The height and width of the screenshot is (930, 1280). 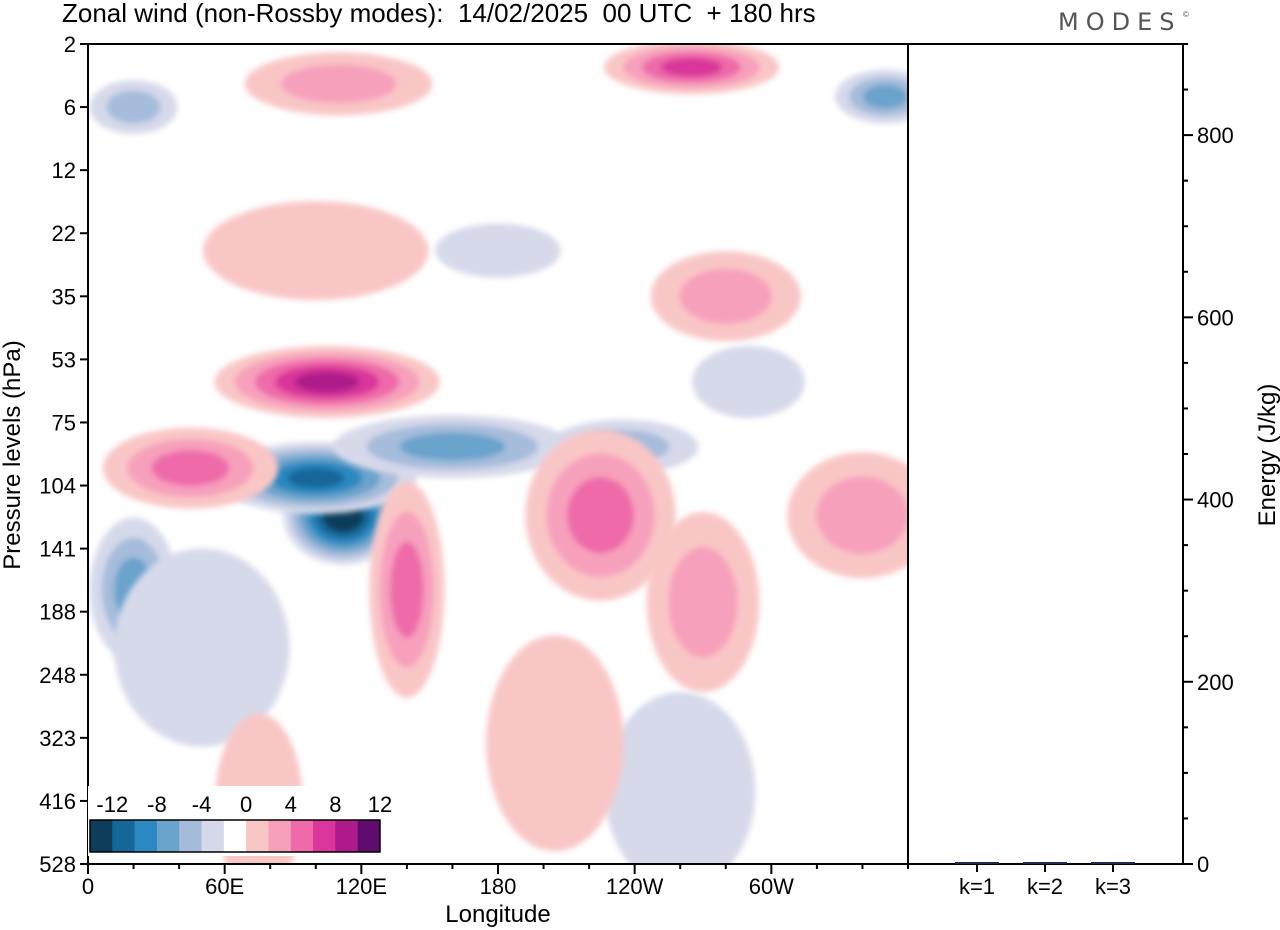 What do you see at coordinates (88, 886) in the screenshot?
I see `x-tick-label: 0` at bounding box center [88, 886].